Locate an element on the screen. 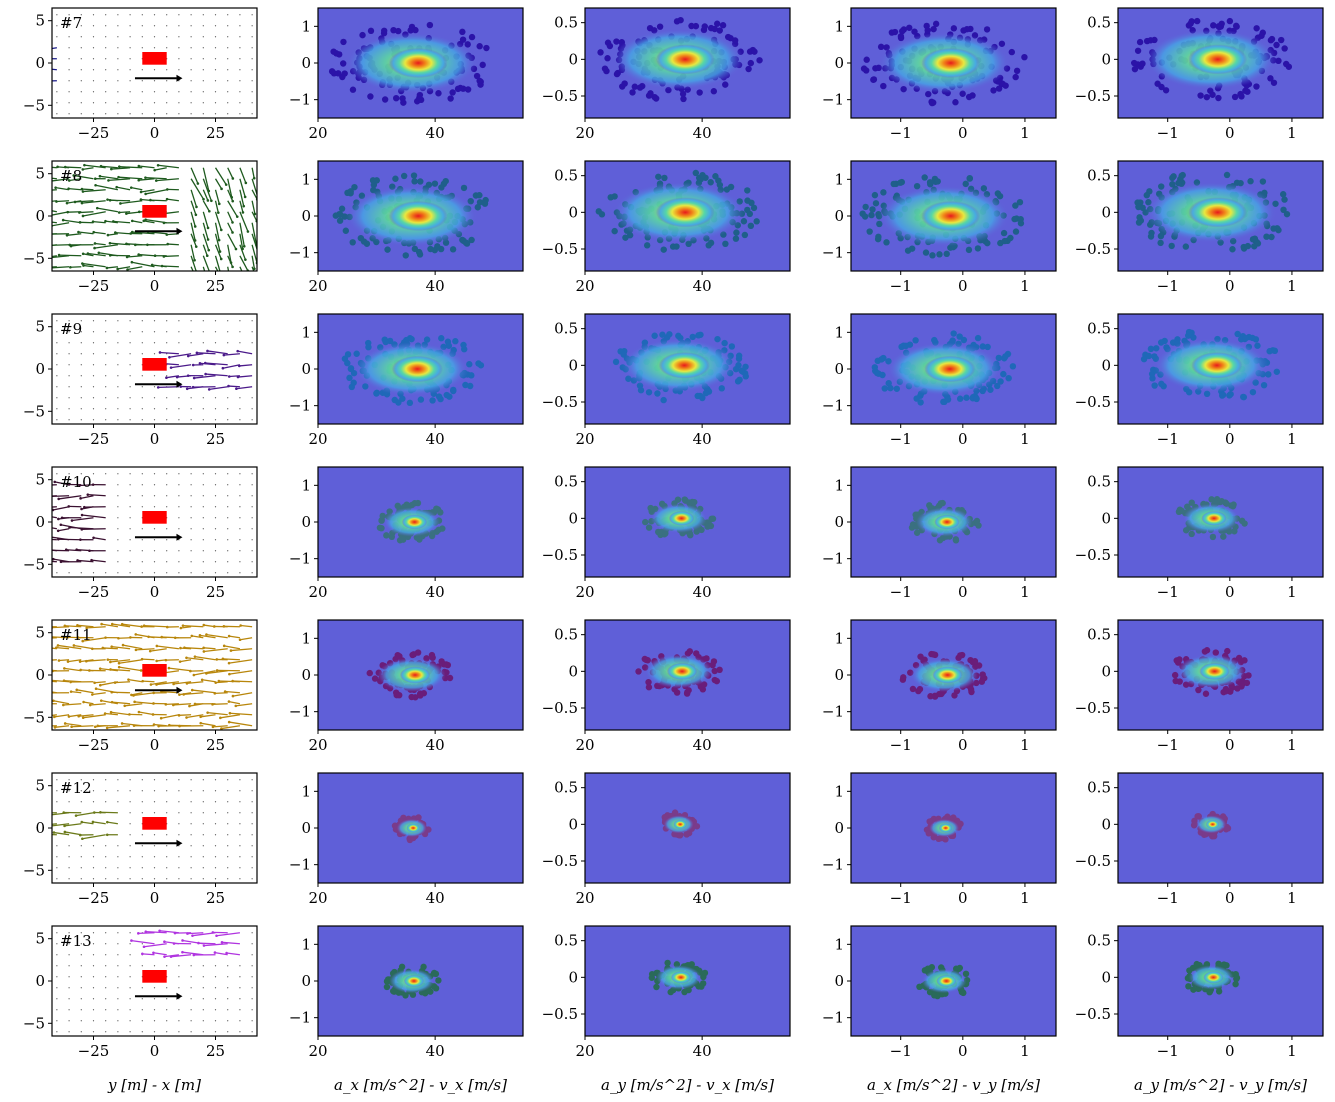  x-tick-label: 20 is located at coordinates (584, 439).